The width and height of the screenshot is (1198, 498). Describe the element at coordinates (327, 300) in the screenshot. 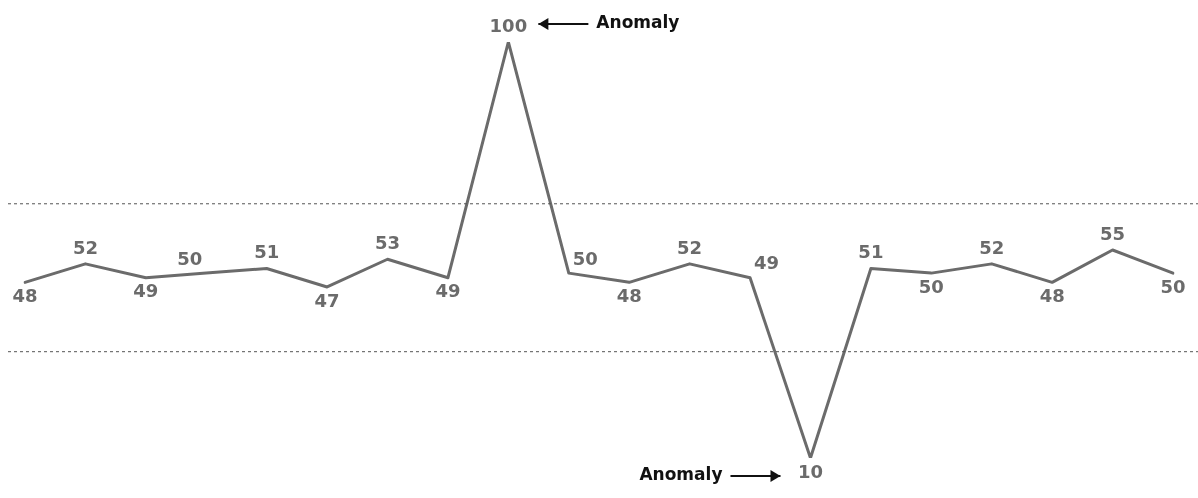

I see `data-label: 47` at that location.